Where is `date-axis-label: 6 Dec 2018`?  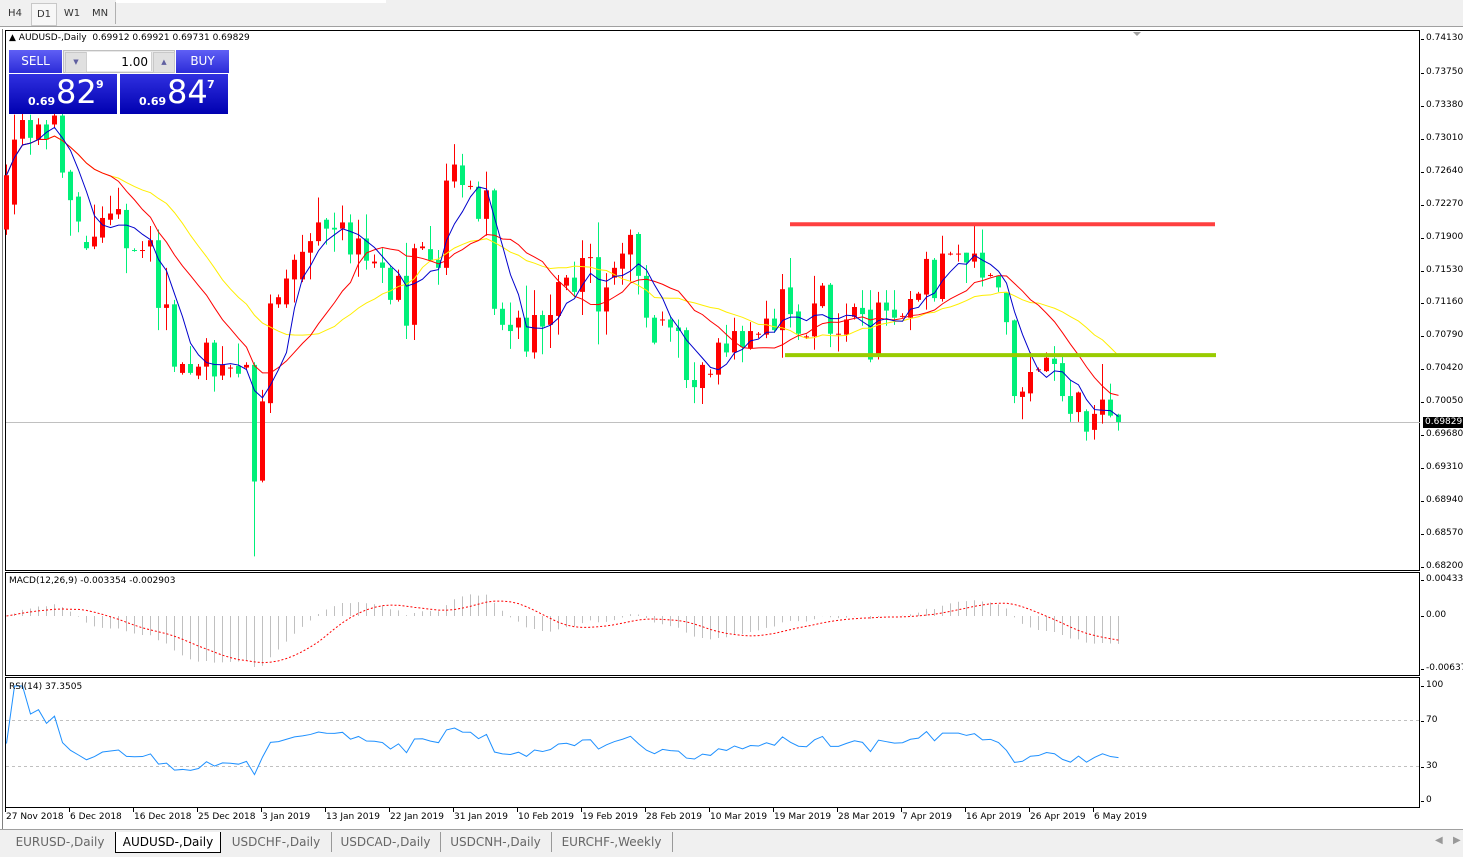
date-axis-label: 6 Dec 2018 is located at coordinates (96, 817).